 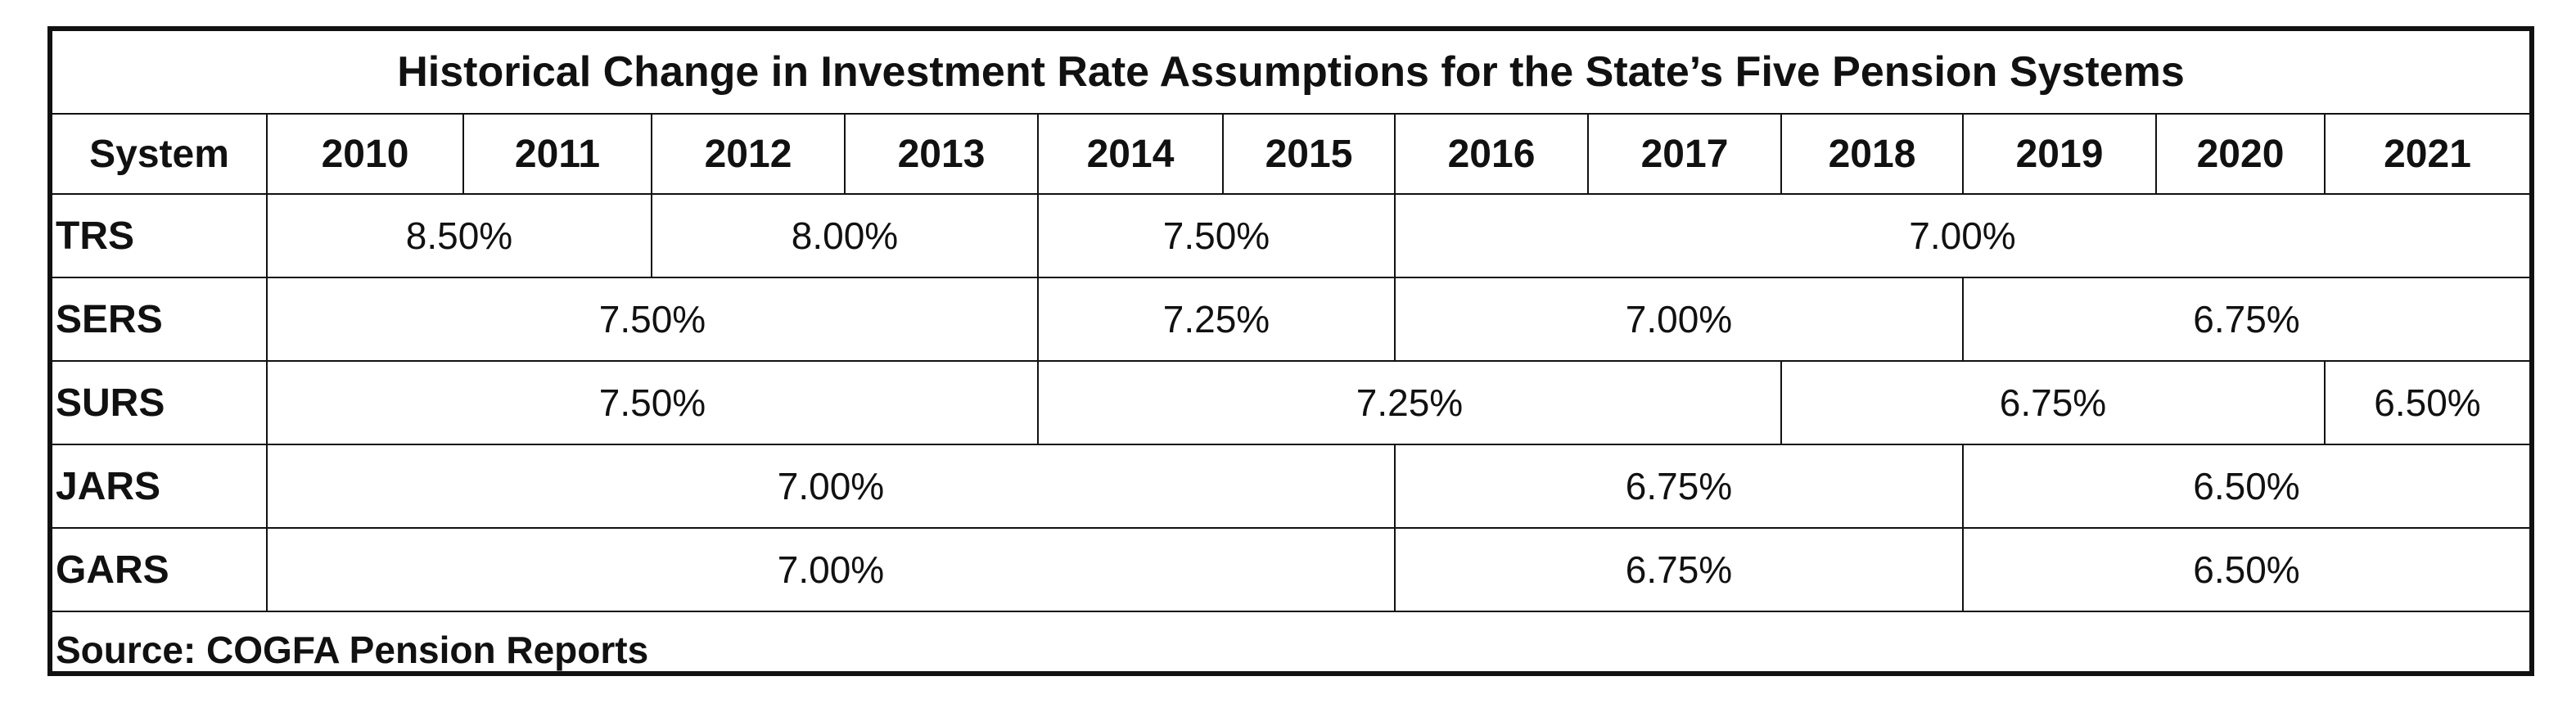 What do you see at coordinates (160, 487) in the screenshot?
I see `system-name: JARS` at bounding box center [160, 487].